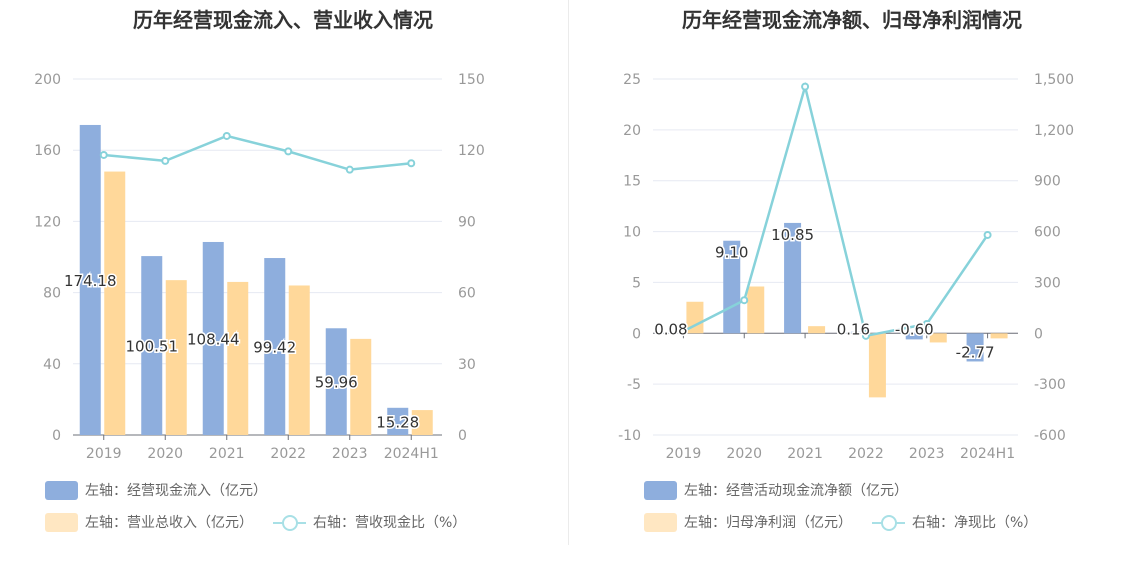  Describe the element at coordinates (369, 522) in the screenshot. I see `legend-item-ratio: 右轴：营收现金比（%）` at that location.